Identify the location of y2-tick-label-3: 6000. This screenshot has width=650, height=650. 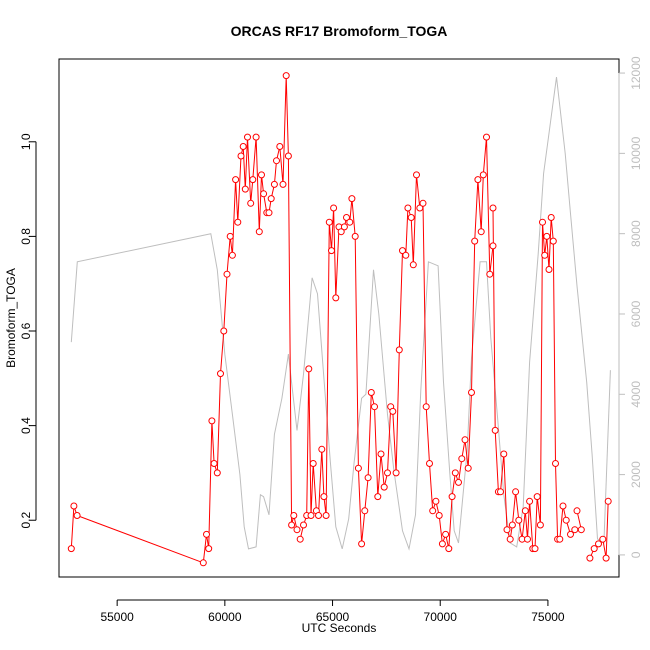
(636, 313).